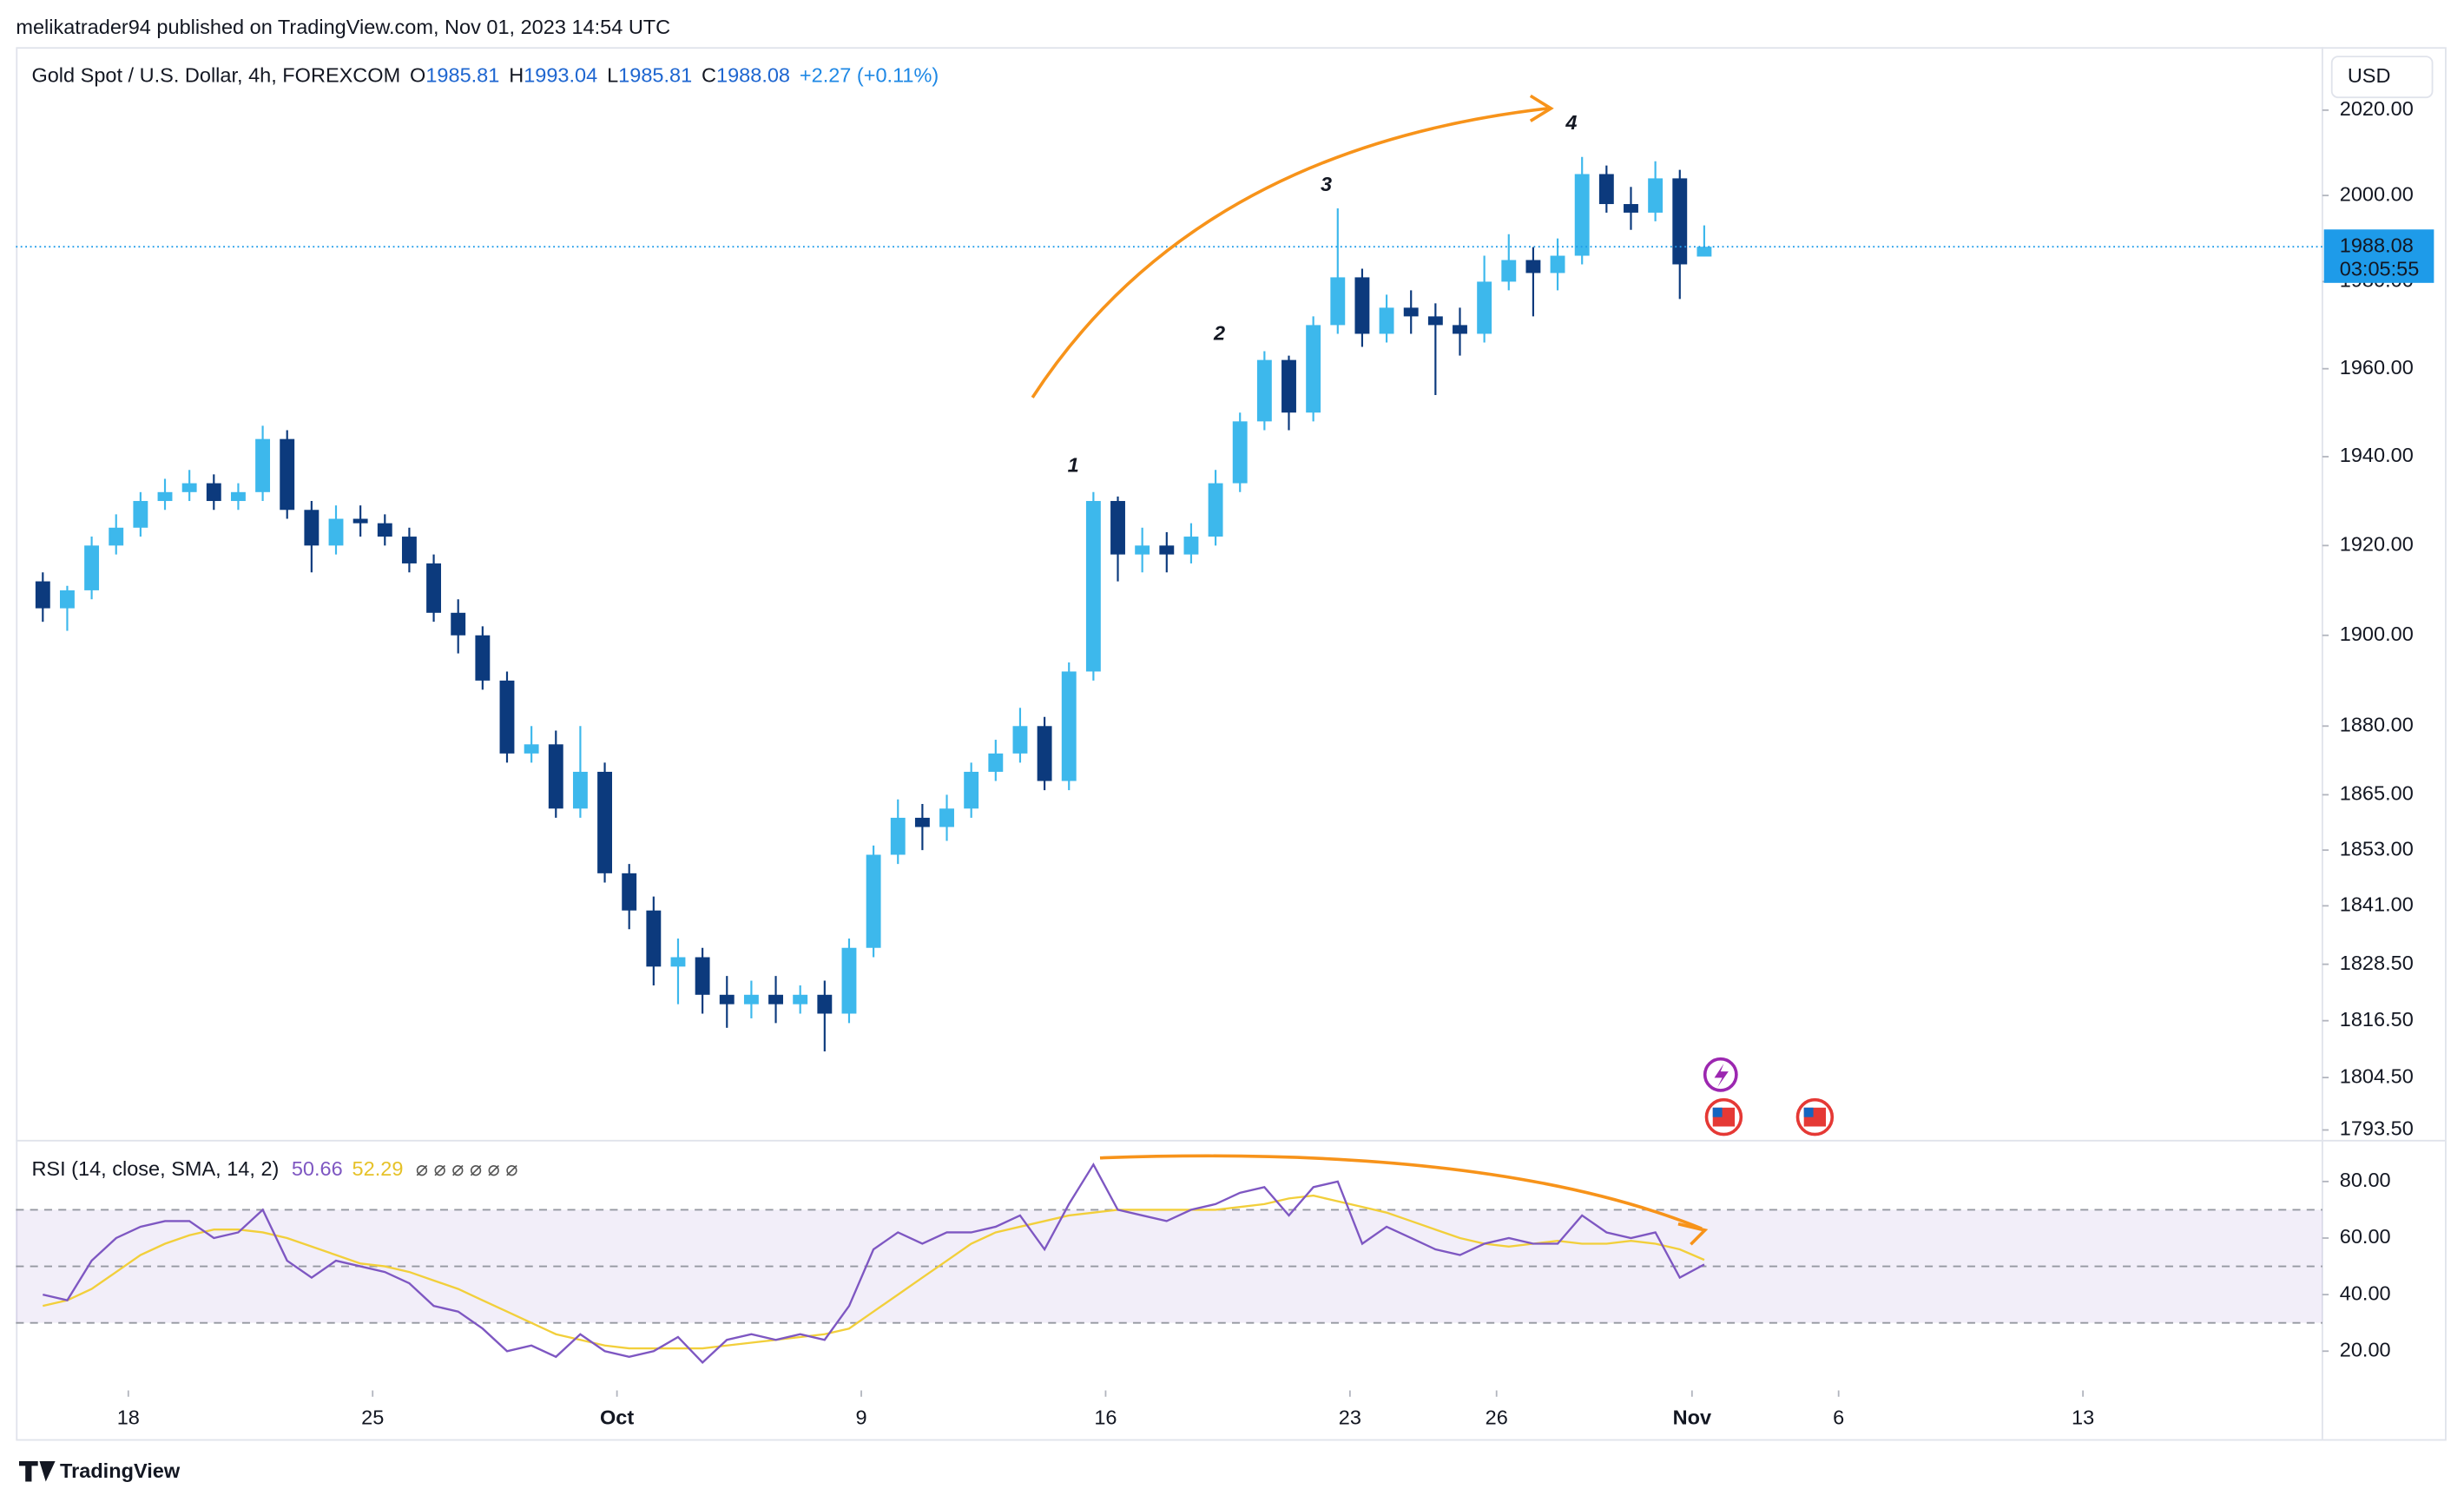 This screenshot has width=2464, height=1502. What do you see at coordinates (215, 75) in the screenshot?
I see `symbol-title: Gold Spot / U.S. Dollar, 4h, FOREXCOM` at bounding box center [215, 75].